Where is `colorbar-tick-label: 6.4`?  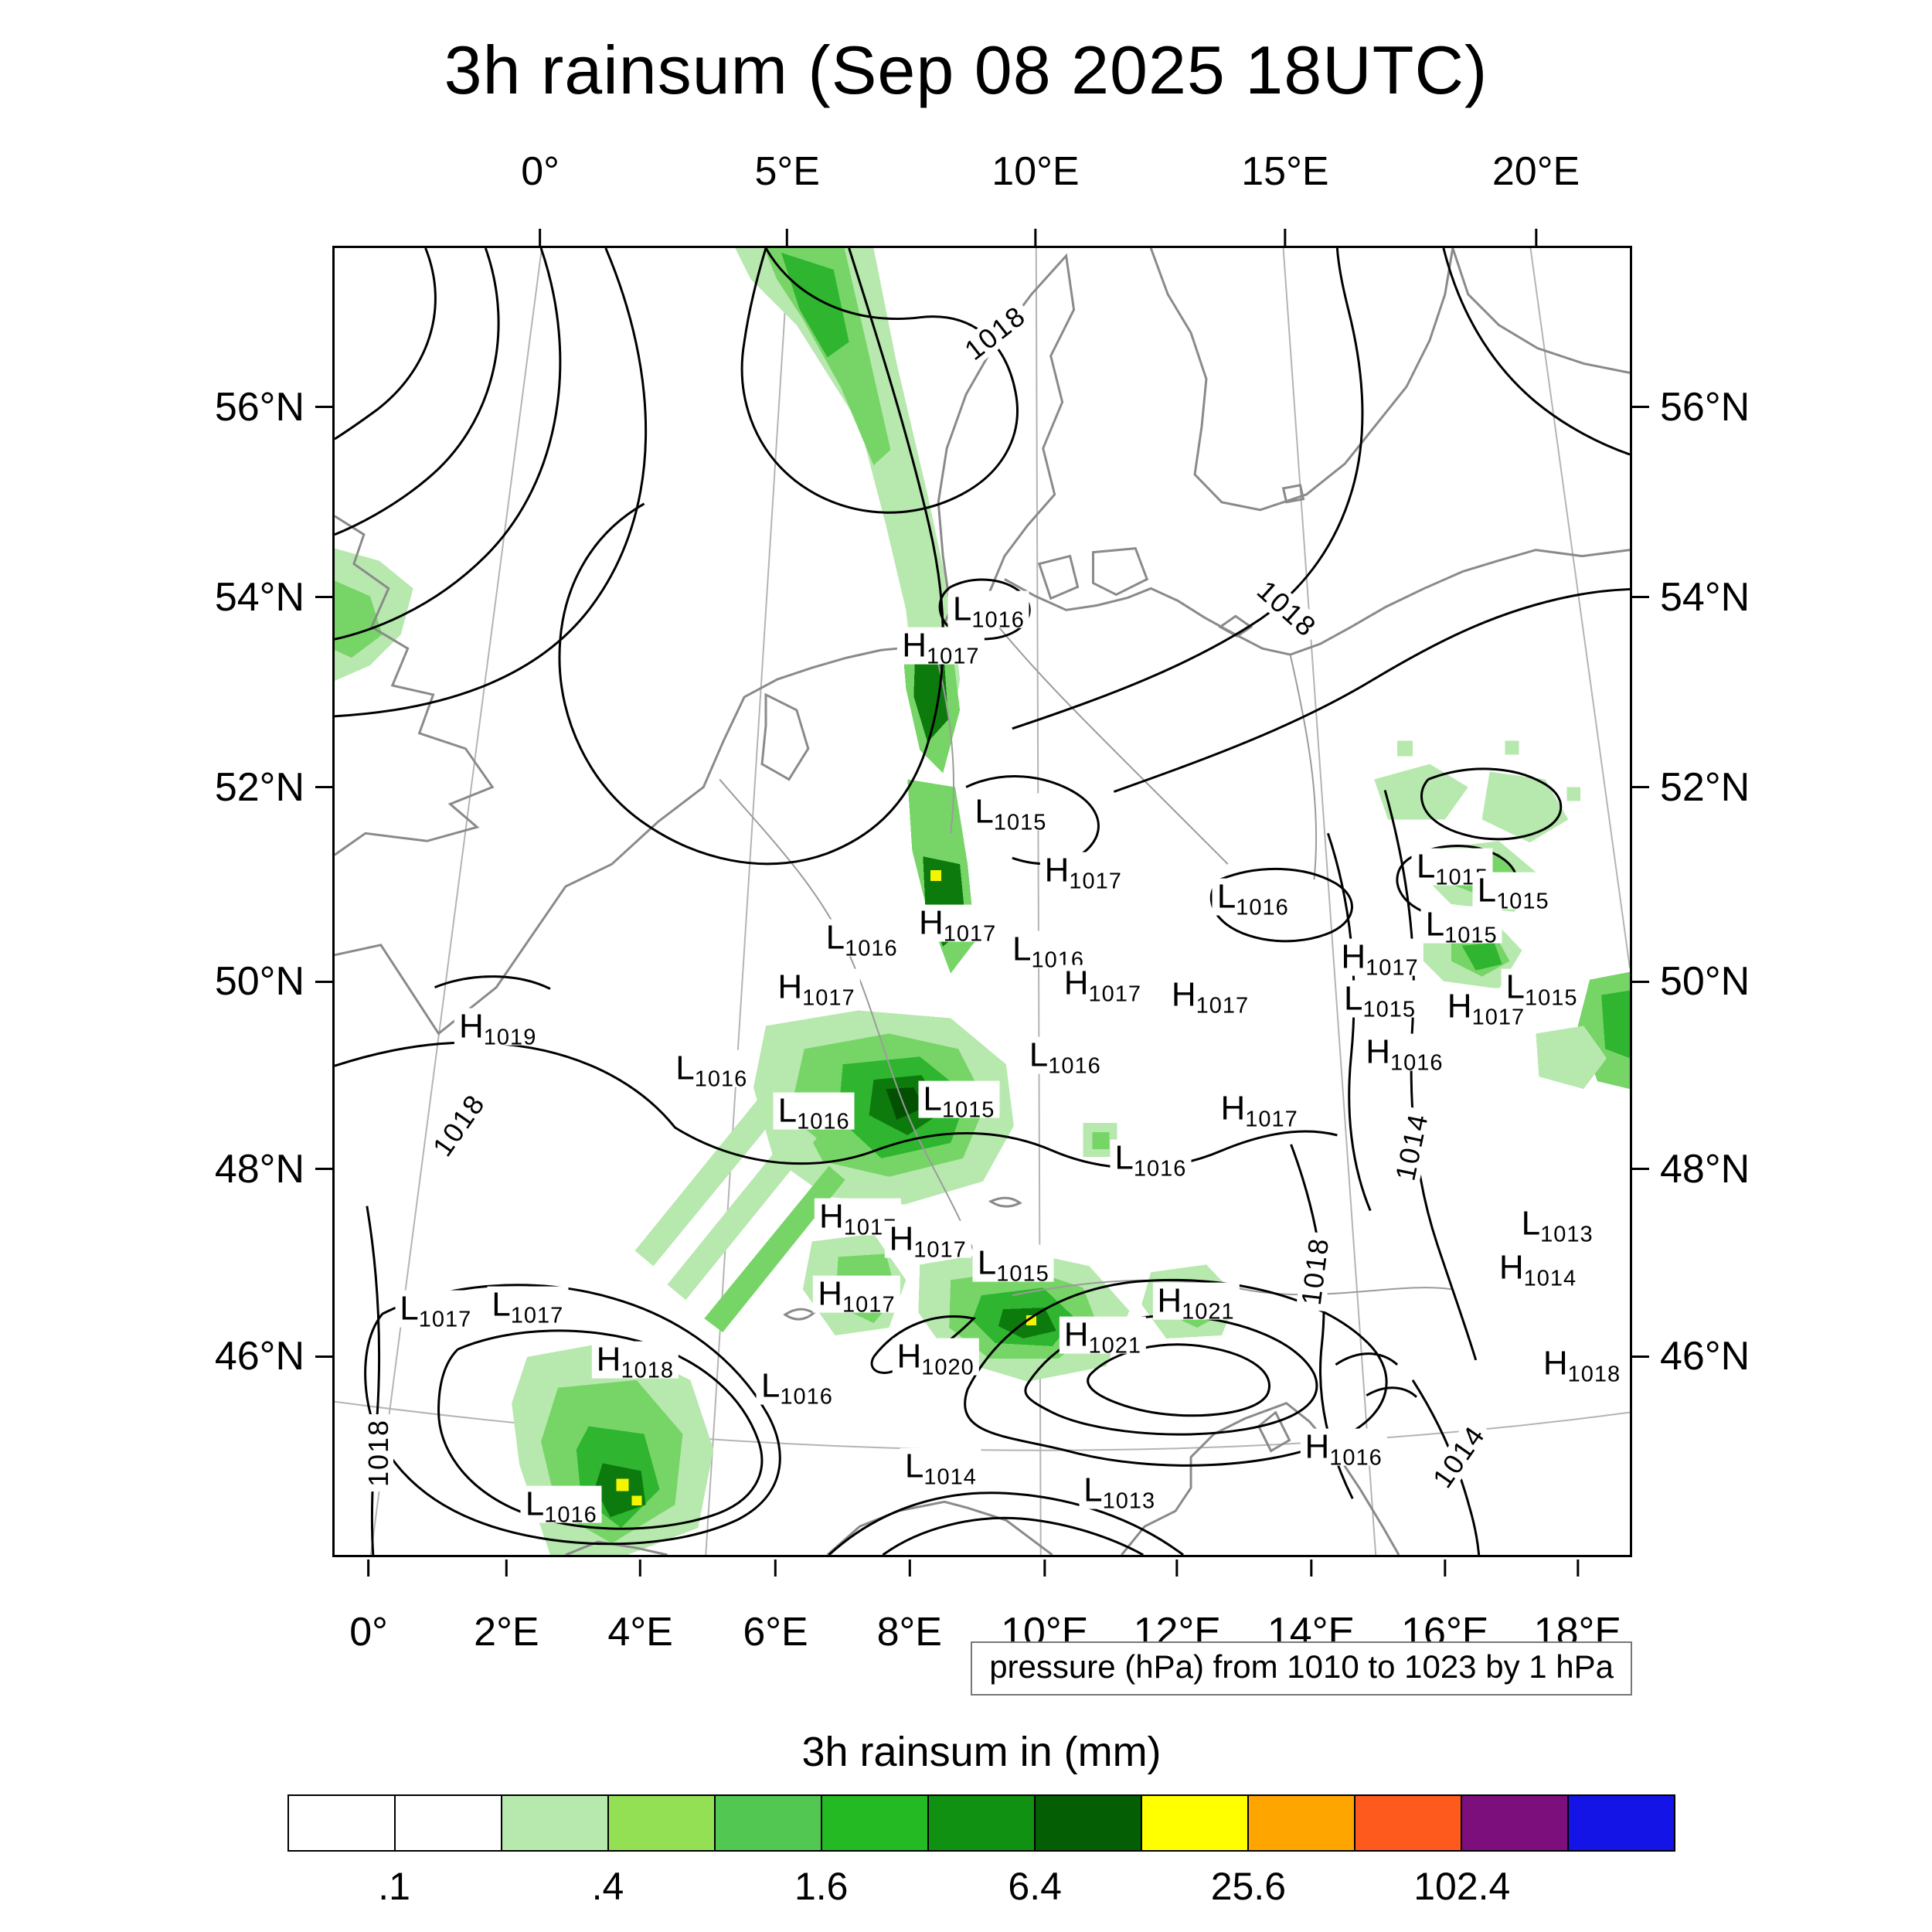 colorbar-tick-label: 6.4 is located at coordinates (1035, 1886).